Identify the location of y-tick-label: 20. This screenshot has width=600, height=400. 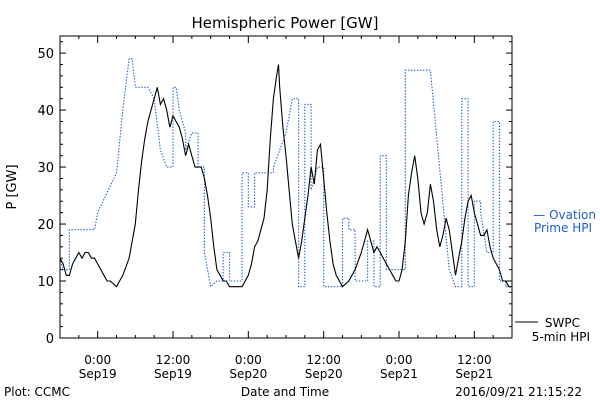
(45, 225).